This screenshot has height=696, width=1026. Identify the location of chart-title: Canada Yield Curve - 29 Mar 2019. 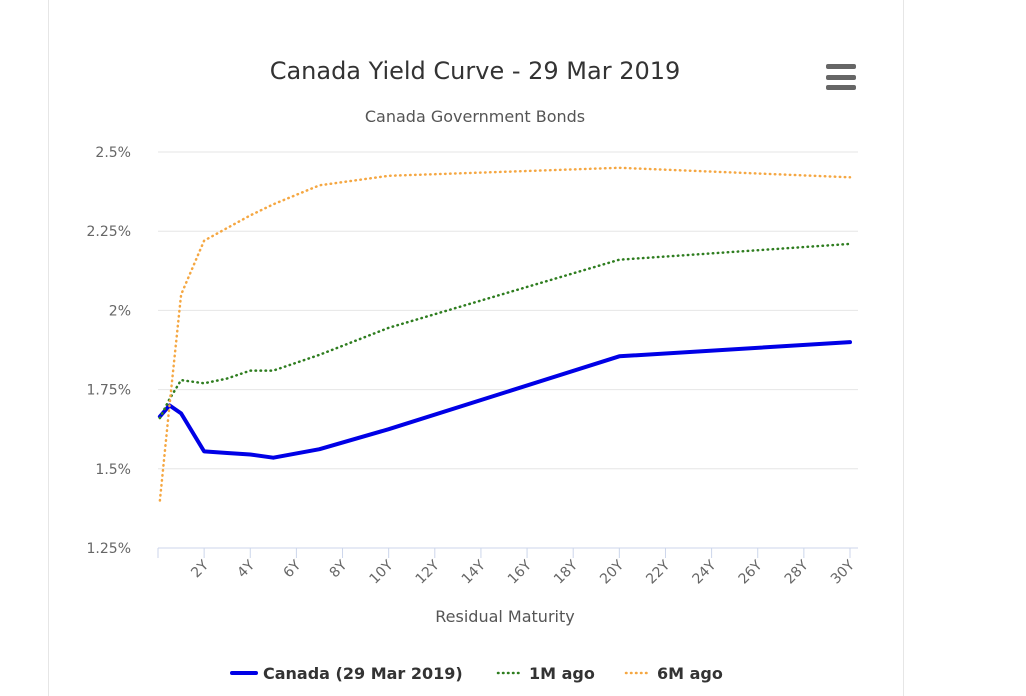
(475, 71).